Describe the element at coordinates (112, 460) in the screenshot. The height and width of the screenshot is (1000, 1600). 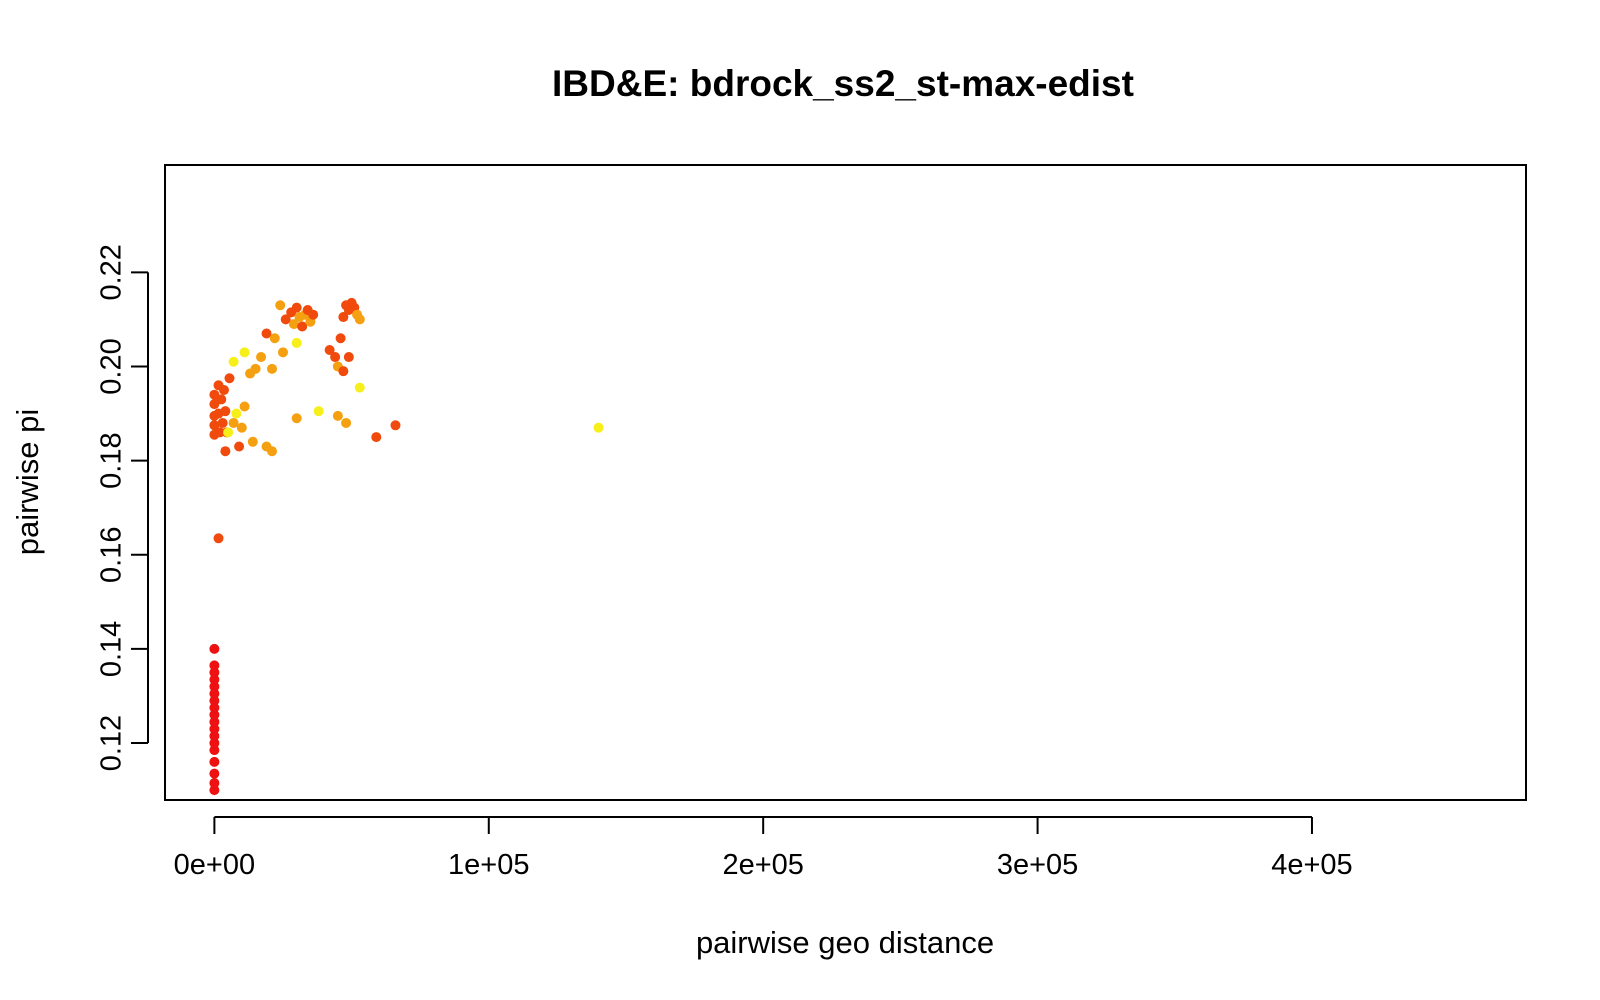
I see `y-tick-label: 0.18` at that location.